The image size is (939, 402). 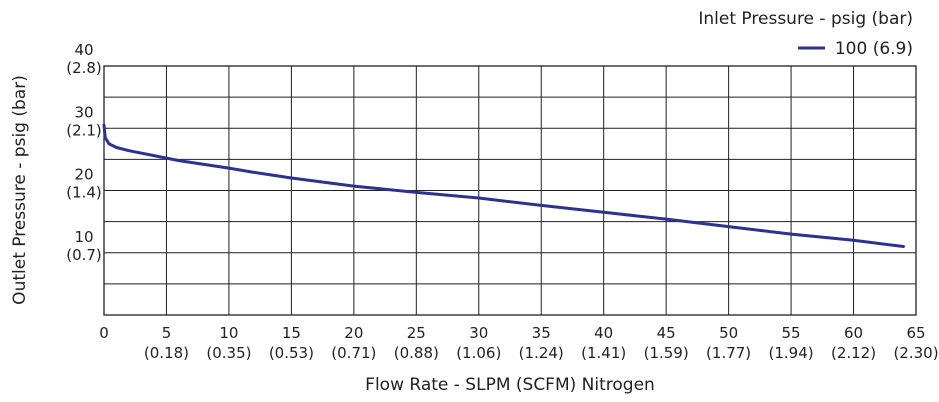 What do you see at coordinates (84, 255) in the screenshot?
I see `y-tick-sublabel: (0.7)` at bounding box center [84, 255].